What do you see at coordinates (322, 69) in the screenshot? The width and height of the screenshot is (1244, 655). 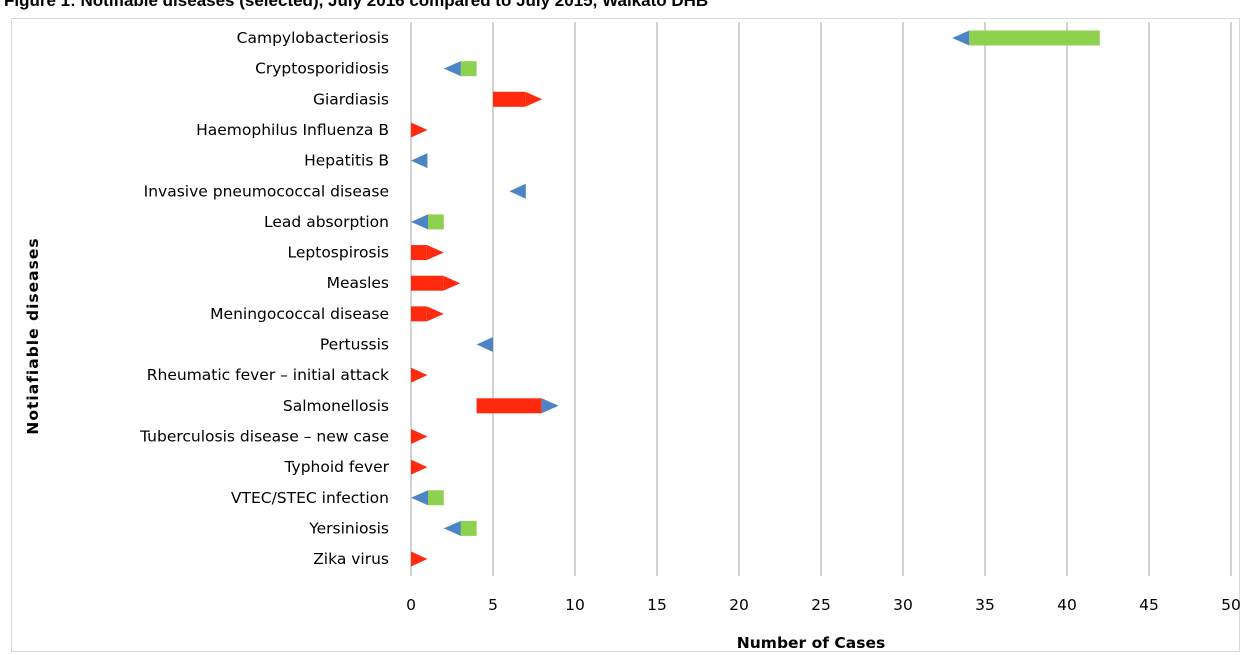 I see `category-label: Cryptosporidiosis` at bounding box center [322, 69].